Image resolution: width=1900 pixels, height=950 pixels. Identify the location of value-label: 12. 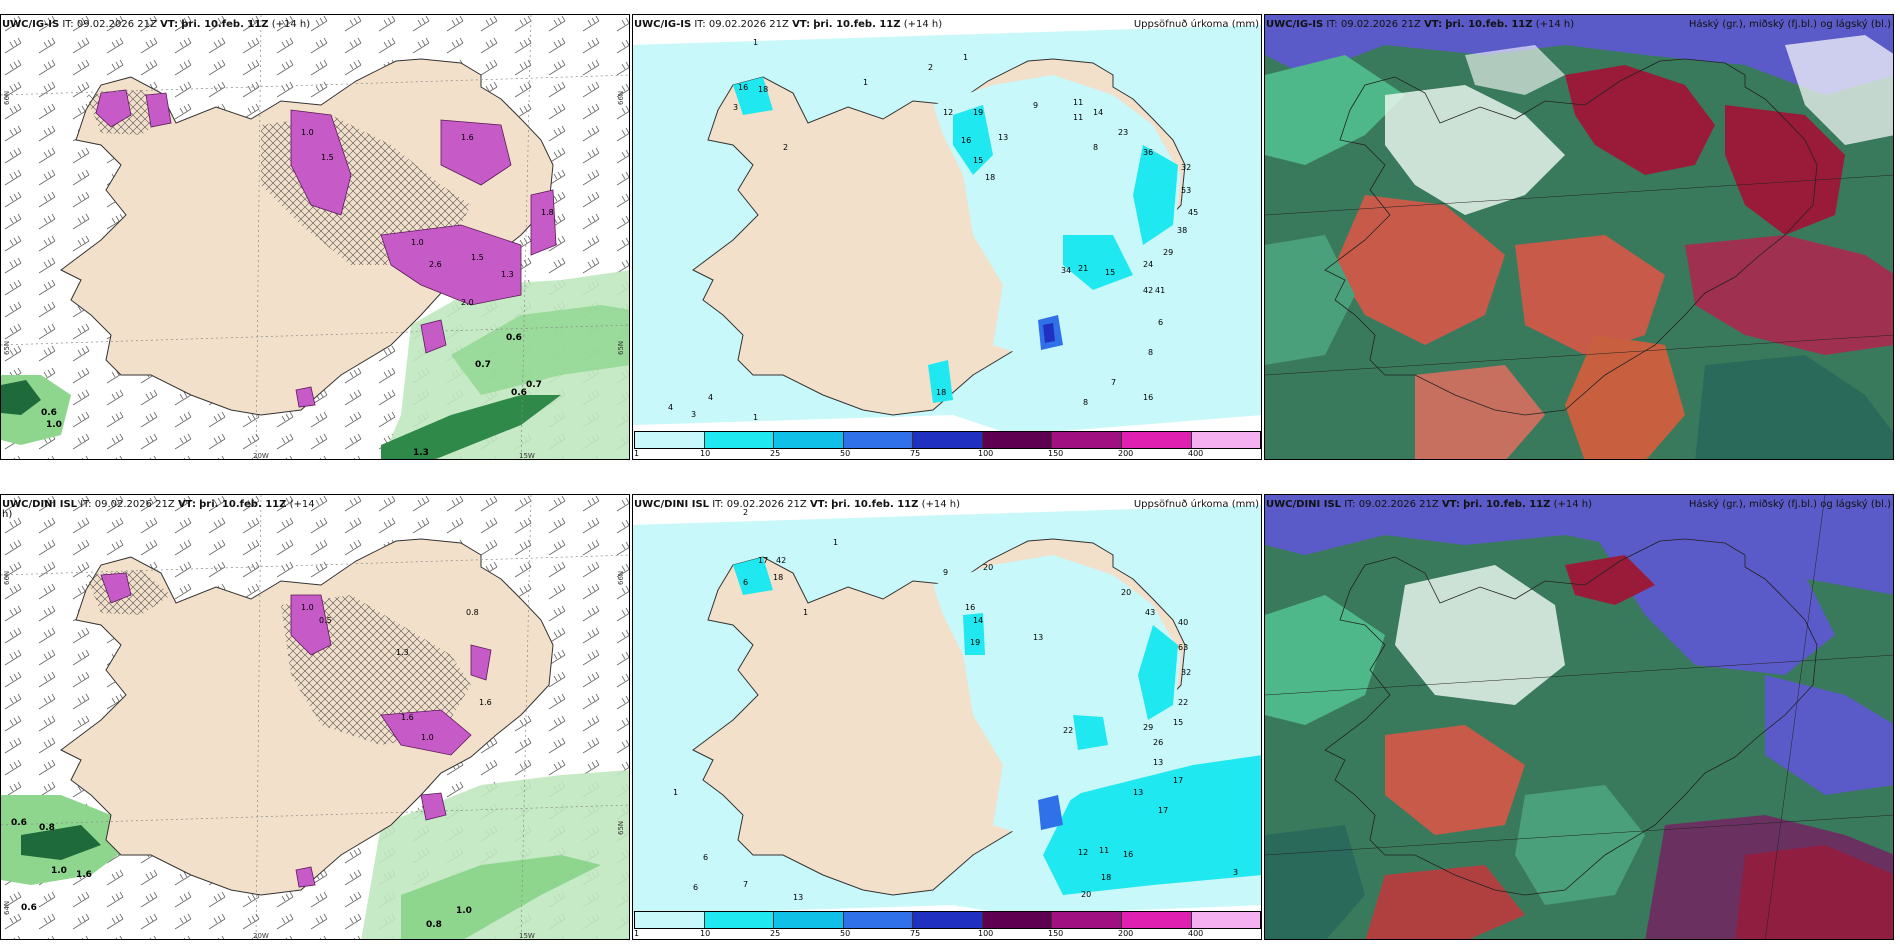
(1083, 852).